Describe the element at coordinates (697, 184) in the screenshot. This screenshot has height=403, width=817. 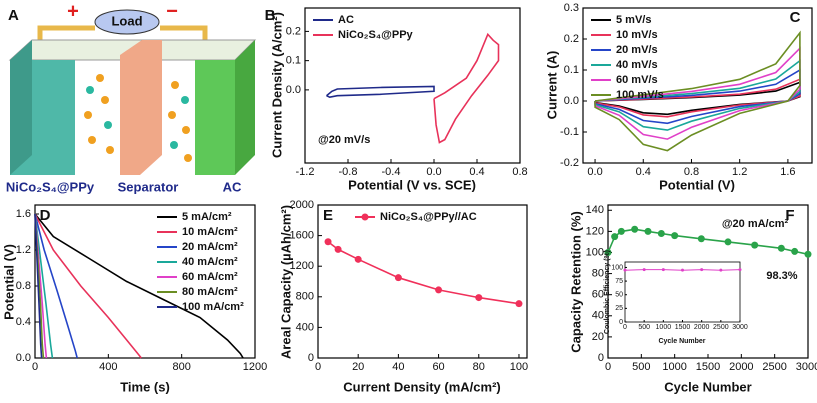
I see `x-axis-label: Potential (V)` at that location.